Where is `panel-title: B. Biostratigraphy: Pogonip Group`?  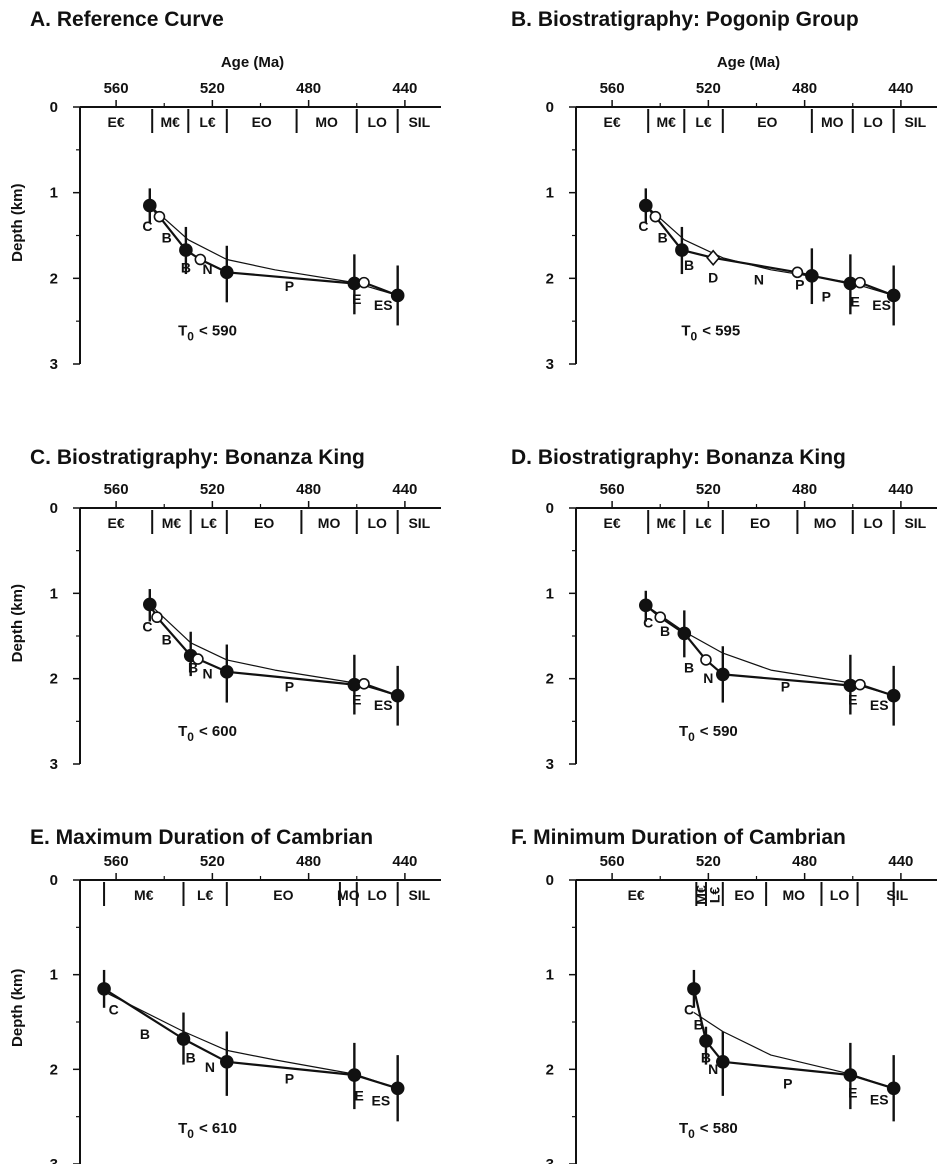
panel-title: B. Biostratigraphy: Pogonip Group is located at coordinates (685, 19).